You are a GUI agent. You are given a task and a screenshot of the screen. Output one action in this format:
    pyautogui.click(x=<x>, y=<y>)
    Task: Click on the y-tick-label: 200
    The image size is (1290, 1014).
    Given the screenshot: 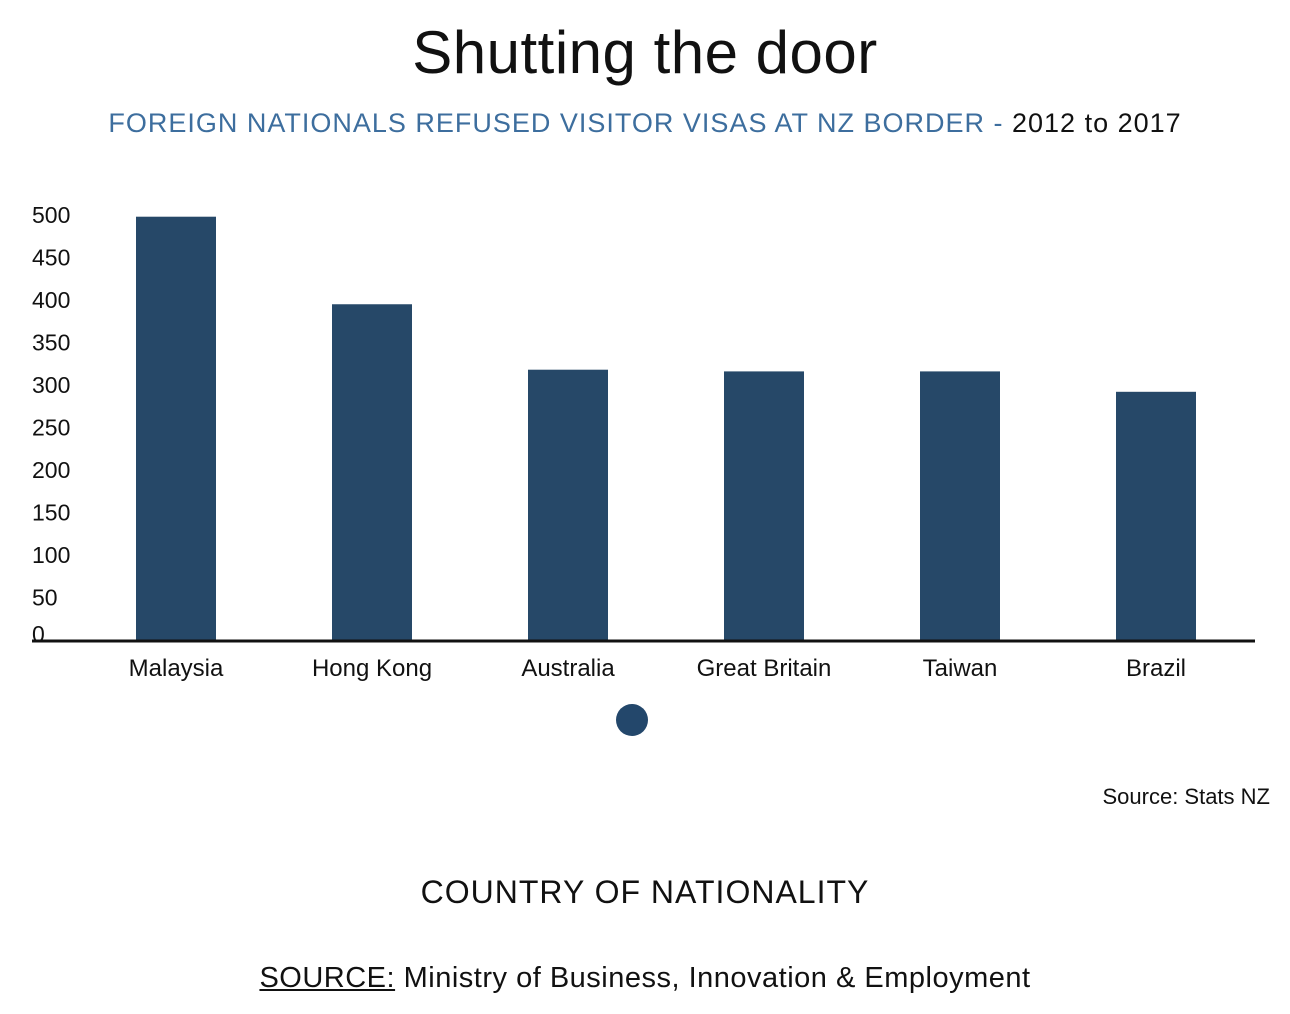 What is the action you would take?
    pyautogui.click(x=51, y=470)
    